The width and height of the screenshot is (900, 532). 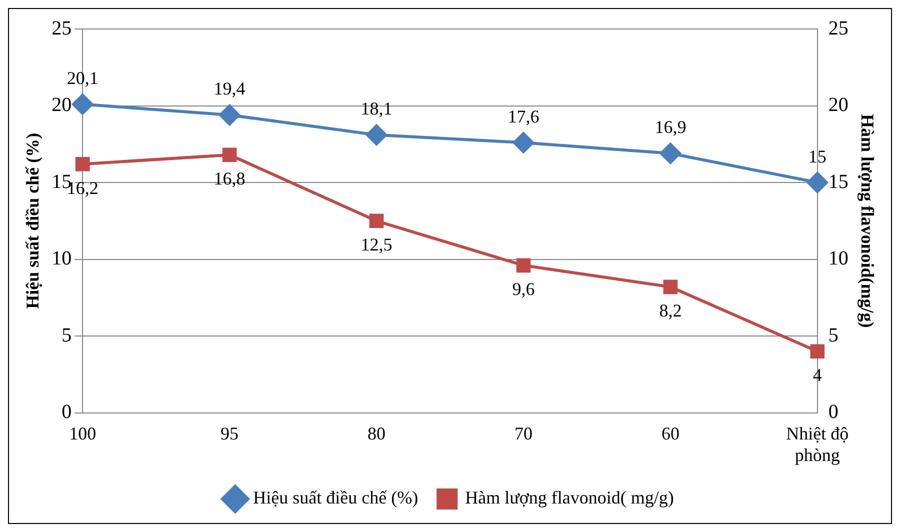 What do you see at coordinates (838, 259) in the screenshot?
I see `y2-tick-label: 10` at bounding box center [838, 259].